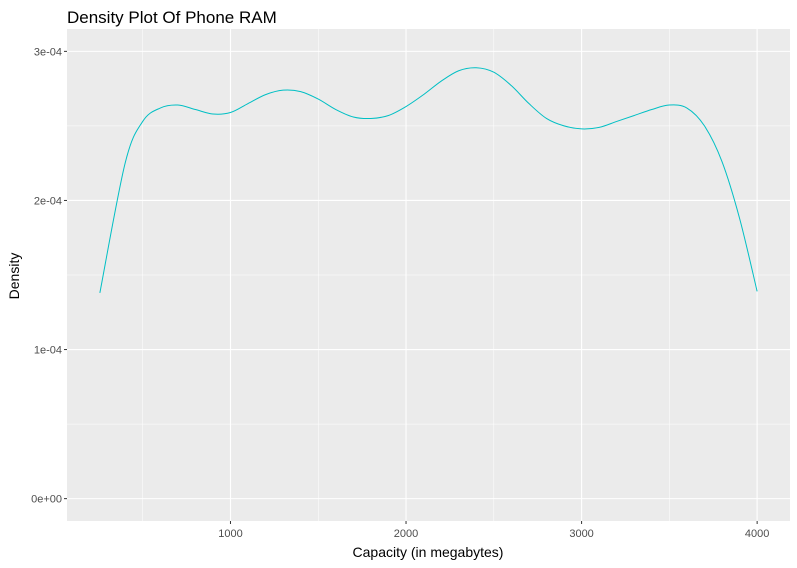 Image resolution: width=797 pixels, height=568 pixels. I want to click on x-tick-label: 2000, so click(406, 534).